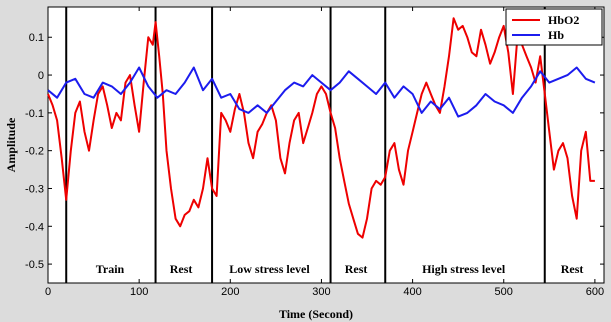 The height and width of the screenshot is (322, 611). Describe the element at coordinates (464, 269) in the screenshot. I see `phase-label: High stress level` at that location.